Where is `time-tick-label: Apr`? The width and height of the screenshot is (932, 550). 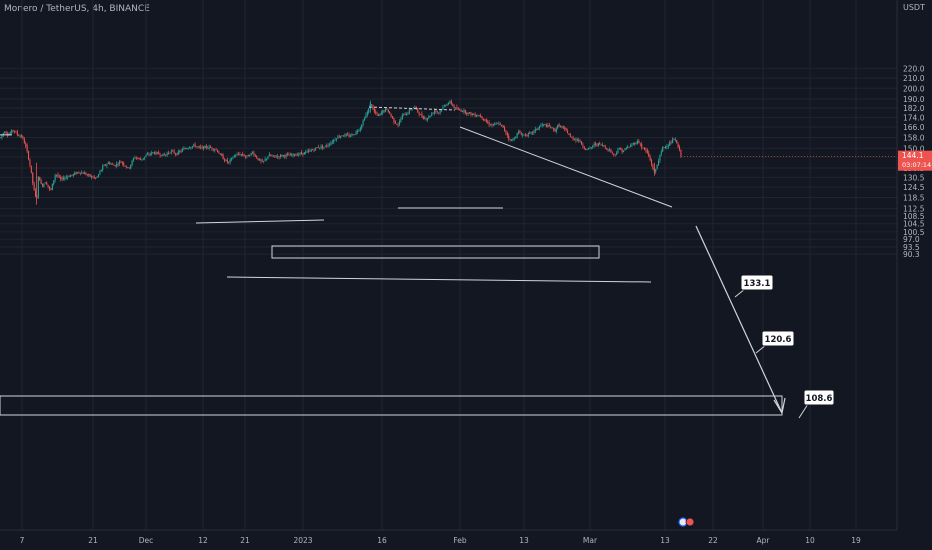
time-tick-label: Apr is located at coordinates (764, 540).